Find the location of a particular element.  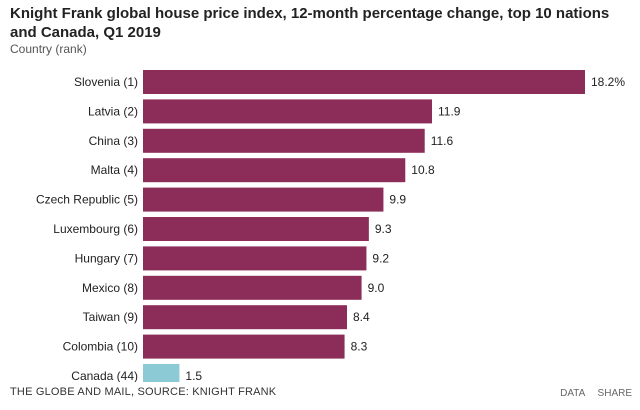

share-link: SHARE is located at coordinates (614, 393).